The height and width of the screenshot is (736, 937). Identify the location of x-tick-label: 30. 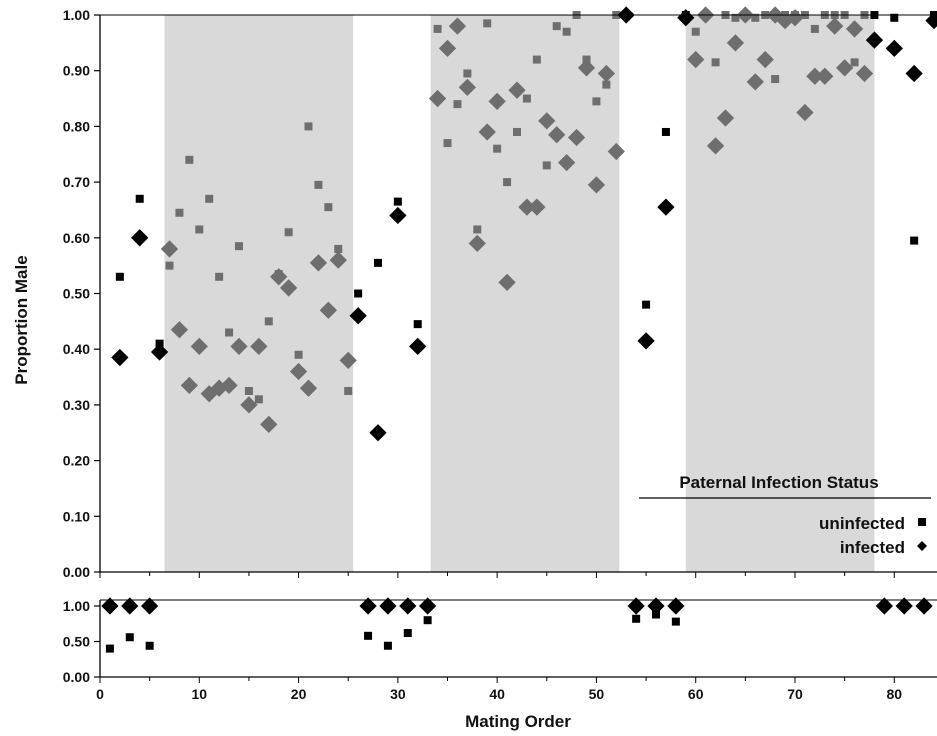
(398, 694).